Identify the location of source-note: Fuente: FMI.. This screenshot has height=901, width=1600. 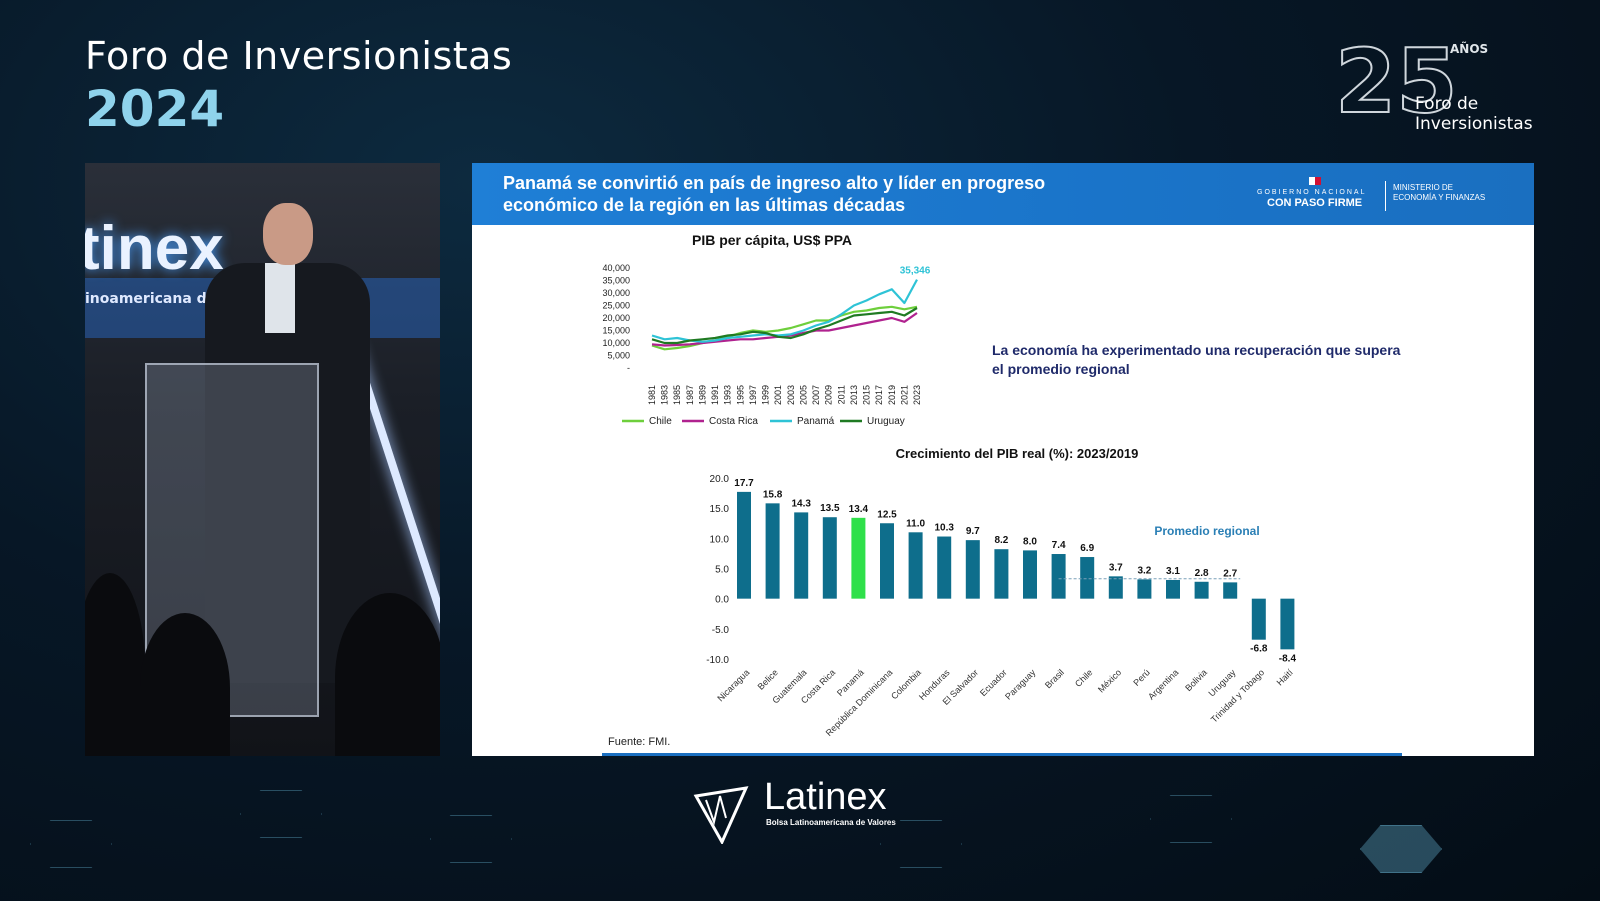
(639, 742).